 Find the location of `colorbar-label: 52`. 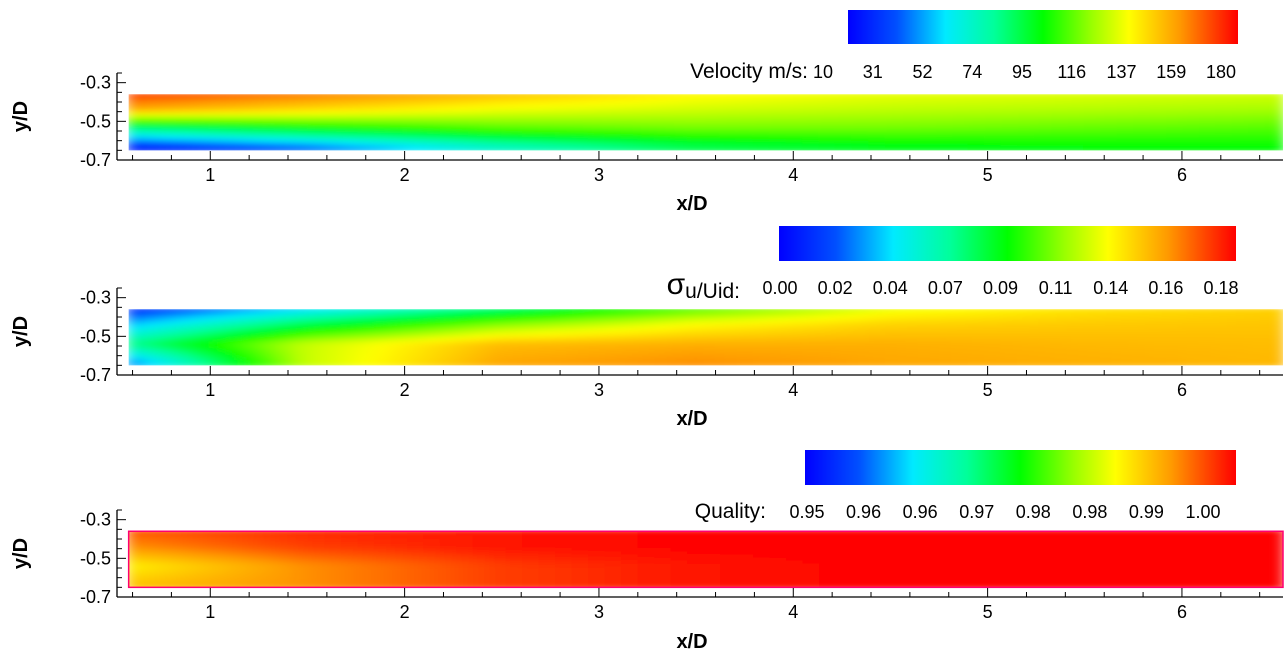

colorbar-label: 52 is located at coordinates (922, 72).